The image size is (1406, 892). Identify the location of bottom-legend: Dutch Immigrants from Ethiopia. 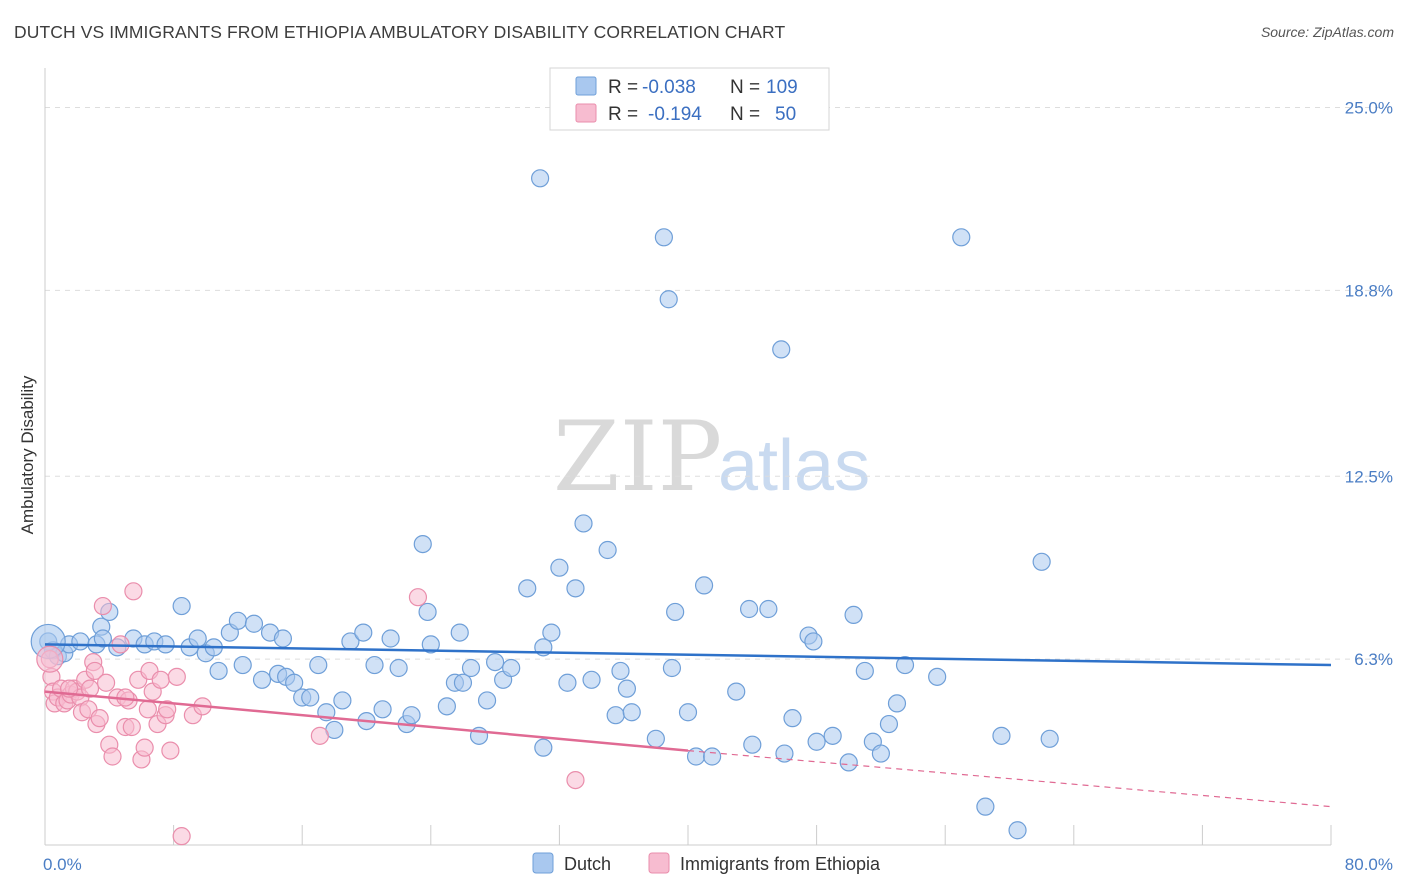
(706, 863).